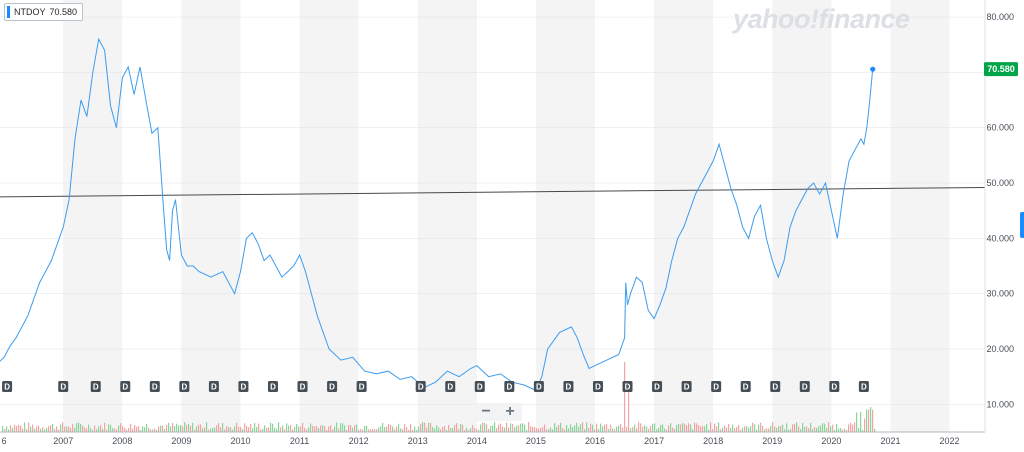 The image size is (1024, 452). What do you see at coordinates (30, 12) in the screenshot?
I see `ticker-symbol: NTDOY` at bounding box center [30, 12].